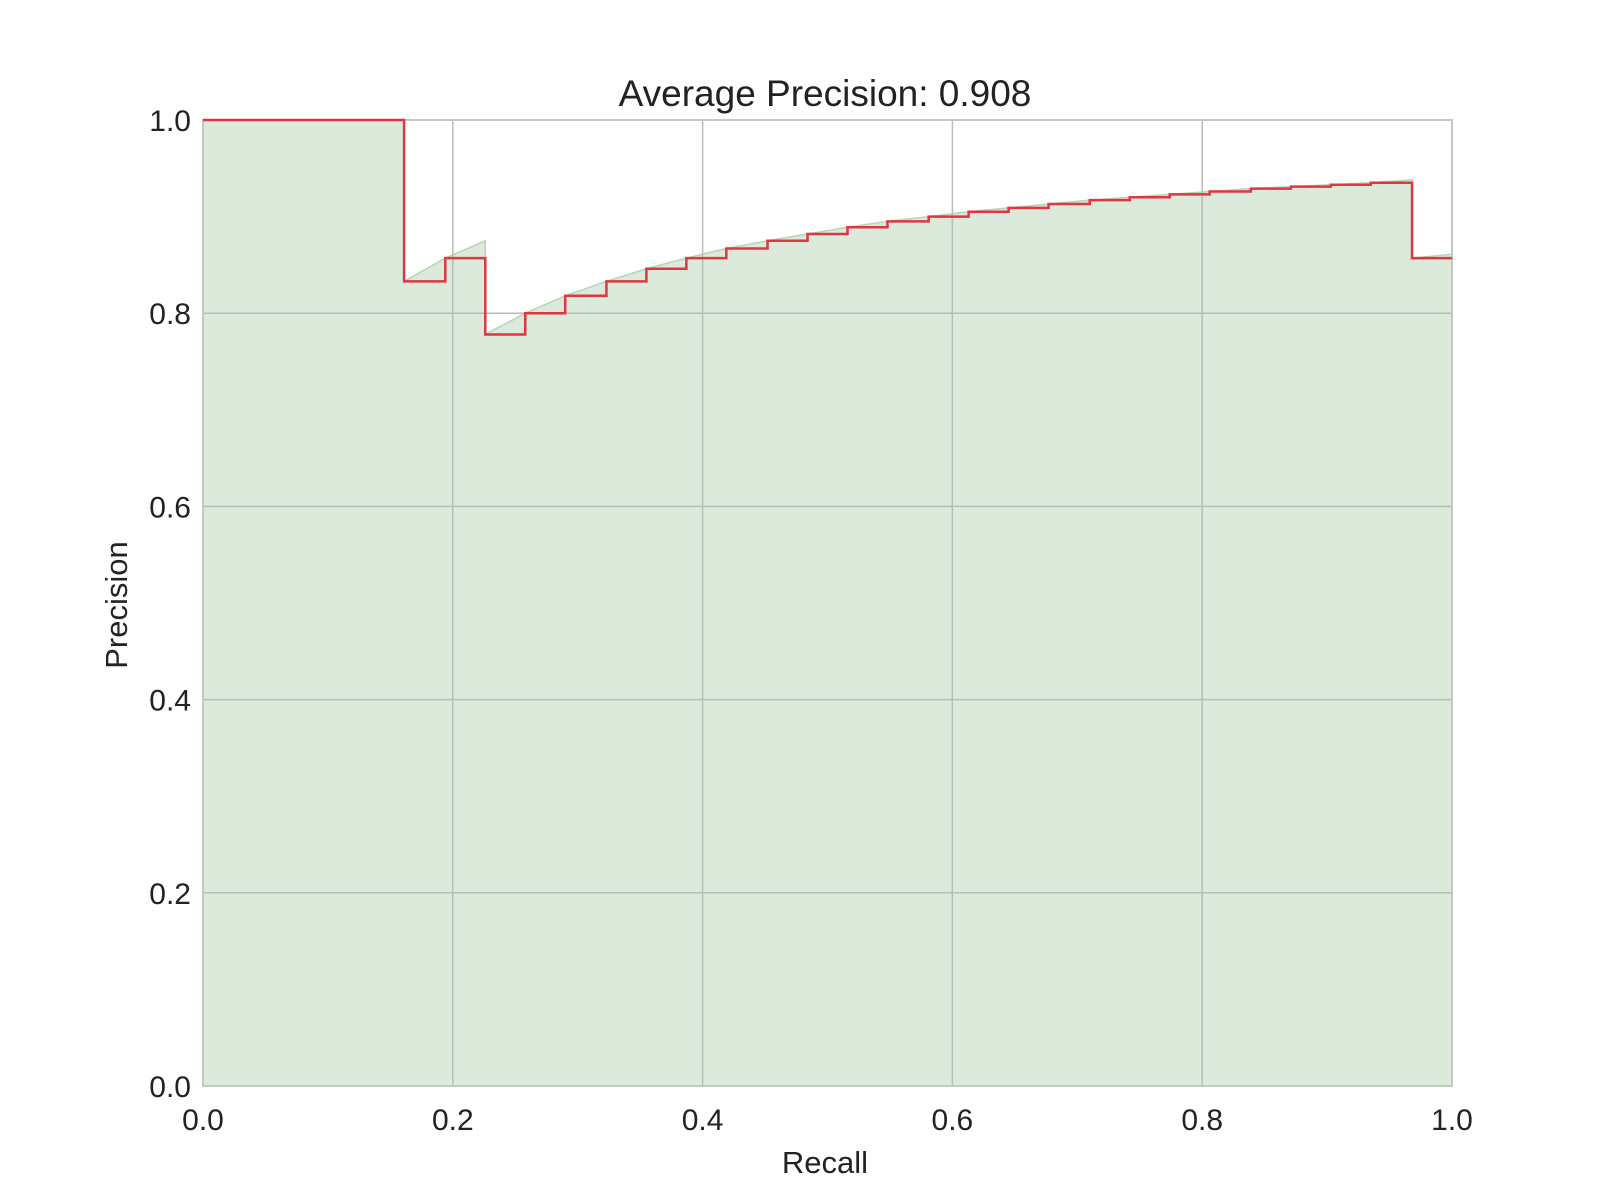 The height and width of the screenshot is (1200, 1600). I want to click on y-tick-label: 0.0, so click(170, 1087).